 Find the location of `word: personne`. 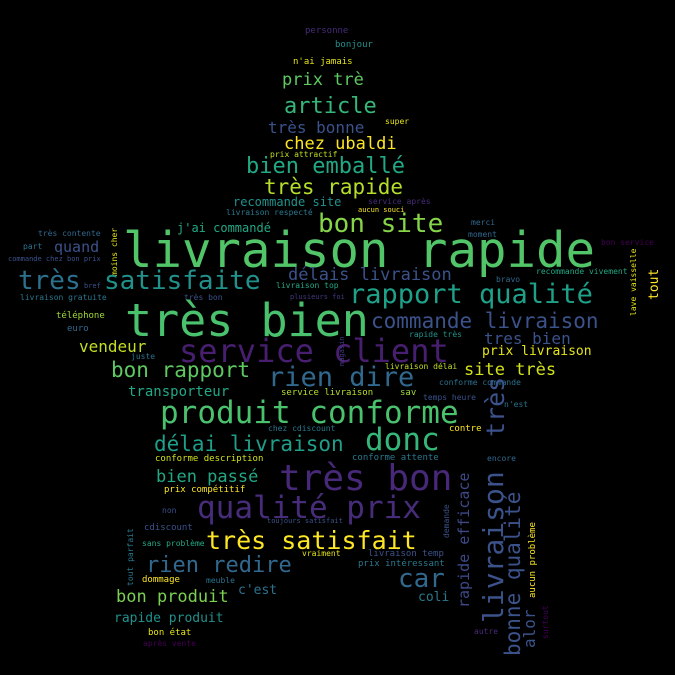

word: personne is located at coordinates (327, 31).